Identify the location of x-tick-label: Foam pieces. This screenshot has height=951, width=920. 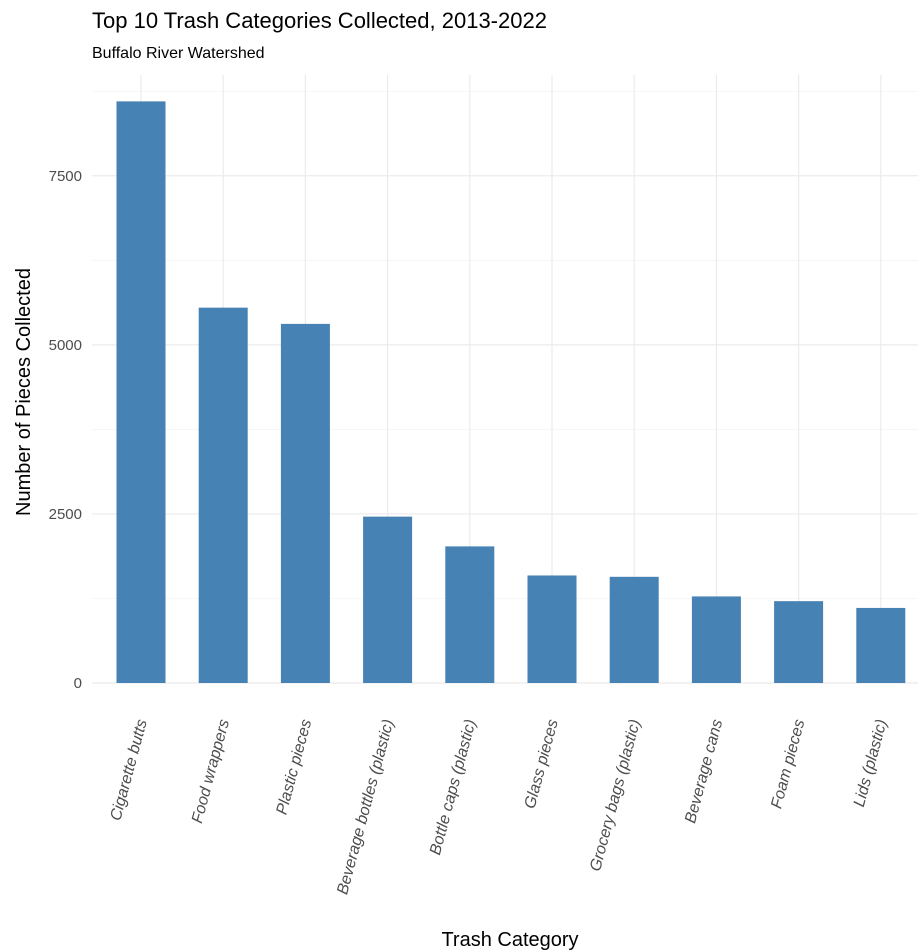
(788, 764).